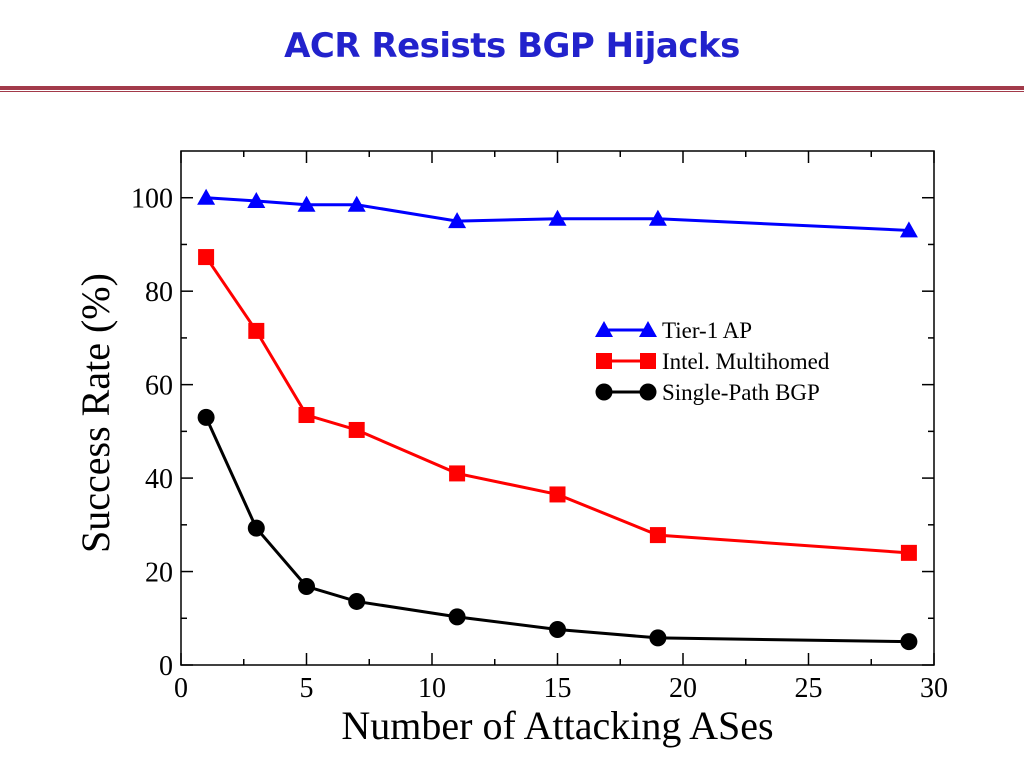 This screenshot has width=1024, height=768. Describe the element at coordinates (166, 666) in the screenshot. I see `y-tick-label: 0` at that location.